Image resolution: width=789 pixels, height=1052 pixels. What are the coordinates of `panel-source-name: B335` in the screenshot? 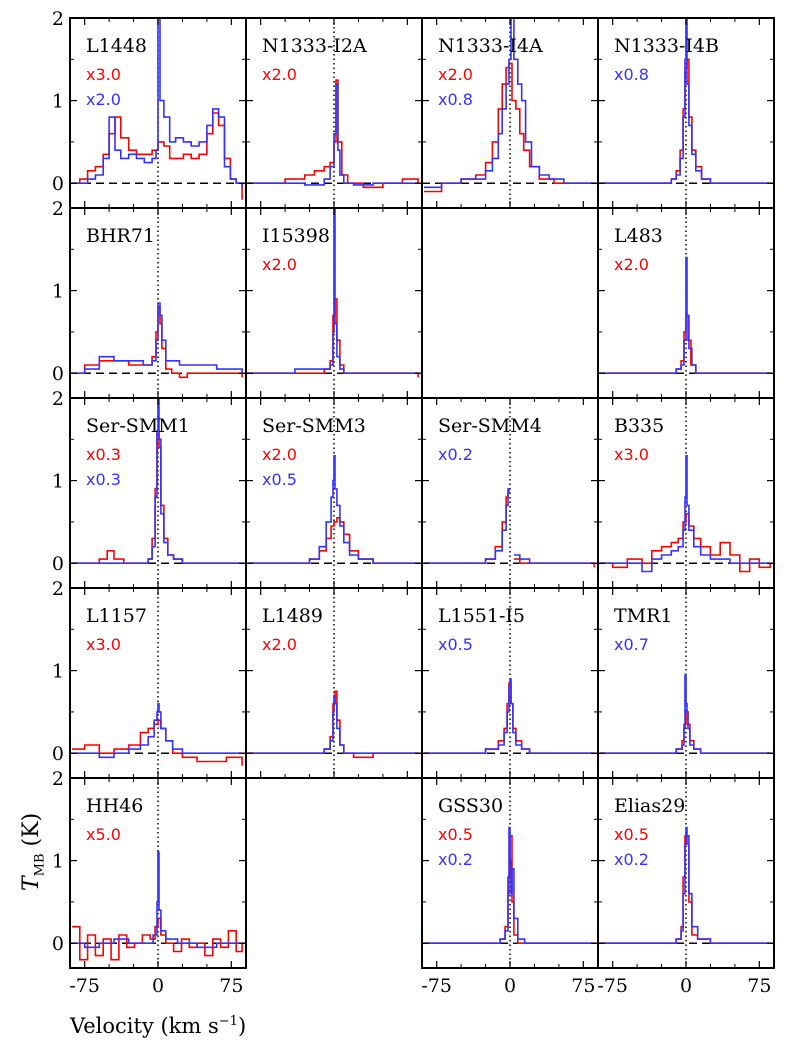 It's located at (639, 426).